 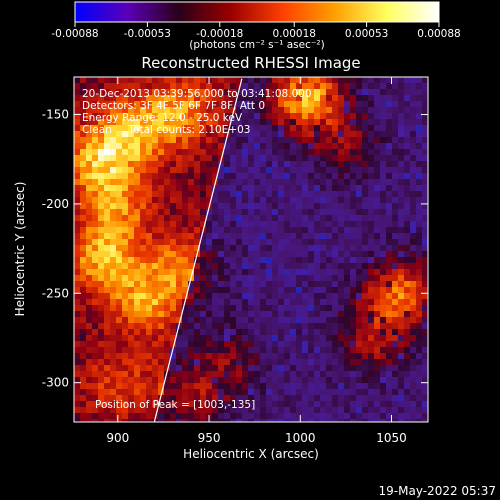 I want to click on y-tick-label: -300, so click(x=55, y=383).